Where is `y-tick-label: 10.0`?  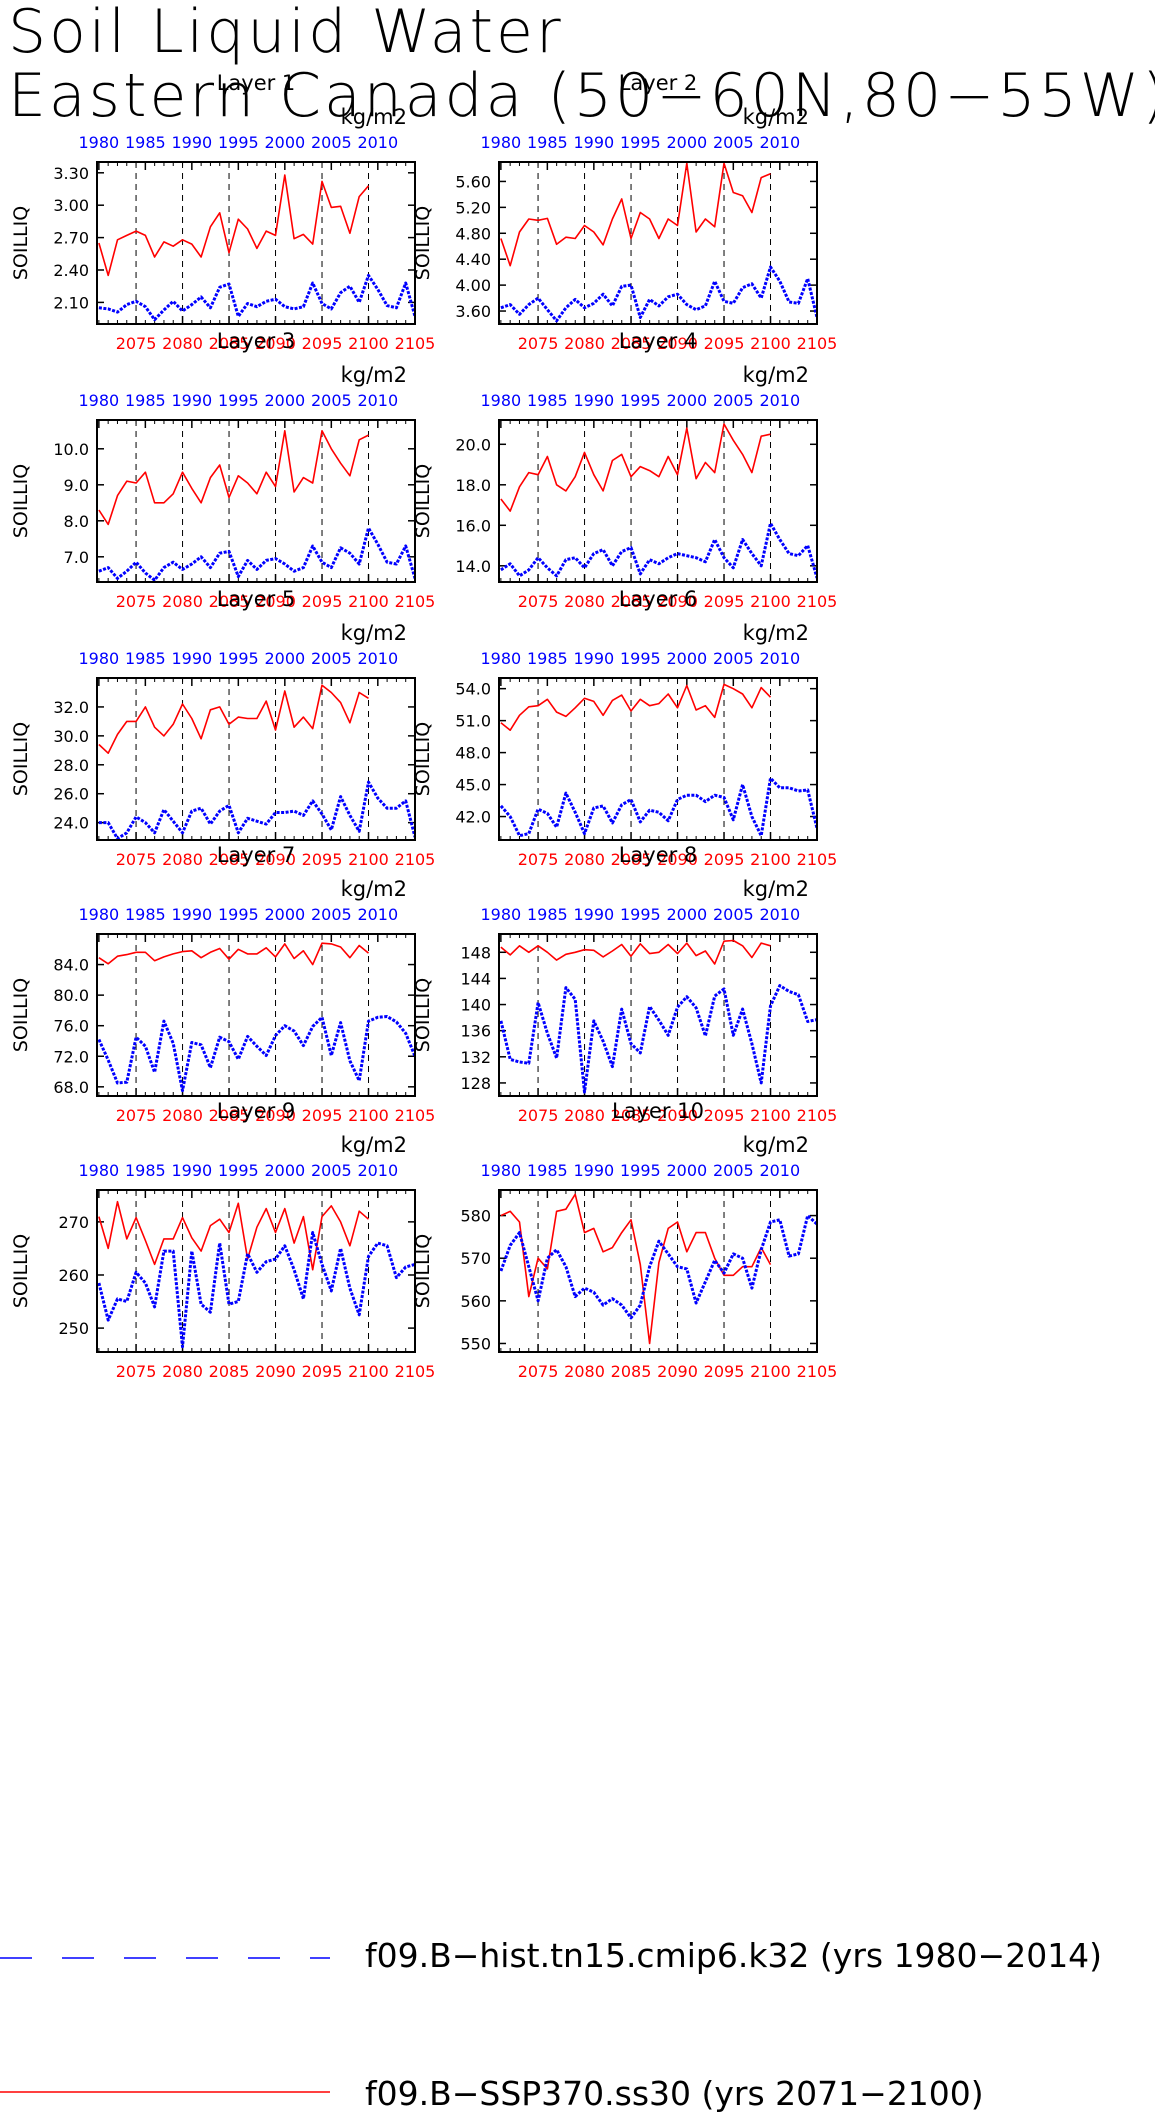
y-tick-label: 10.0 is located at coordinates (71, 449).